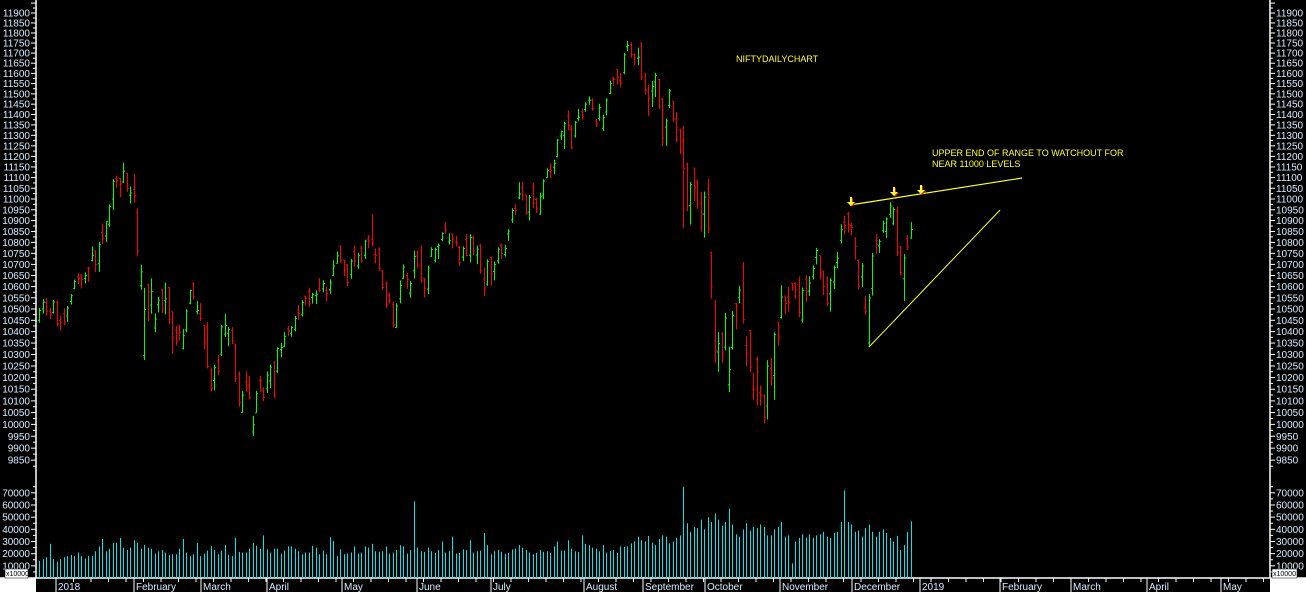  I want to click on y-tick-label-left: 11800, so click(17, 33).